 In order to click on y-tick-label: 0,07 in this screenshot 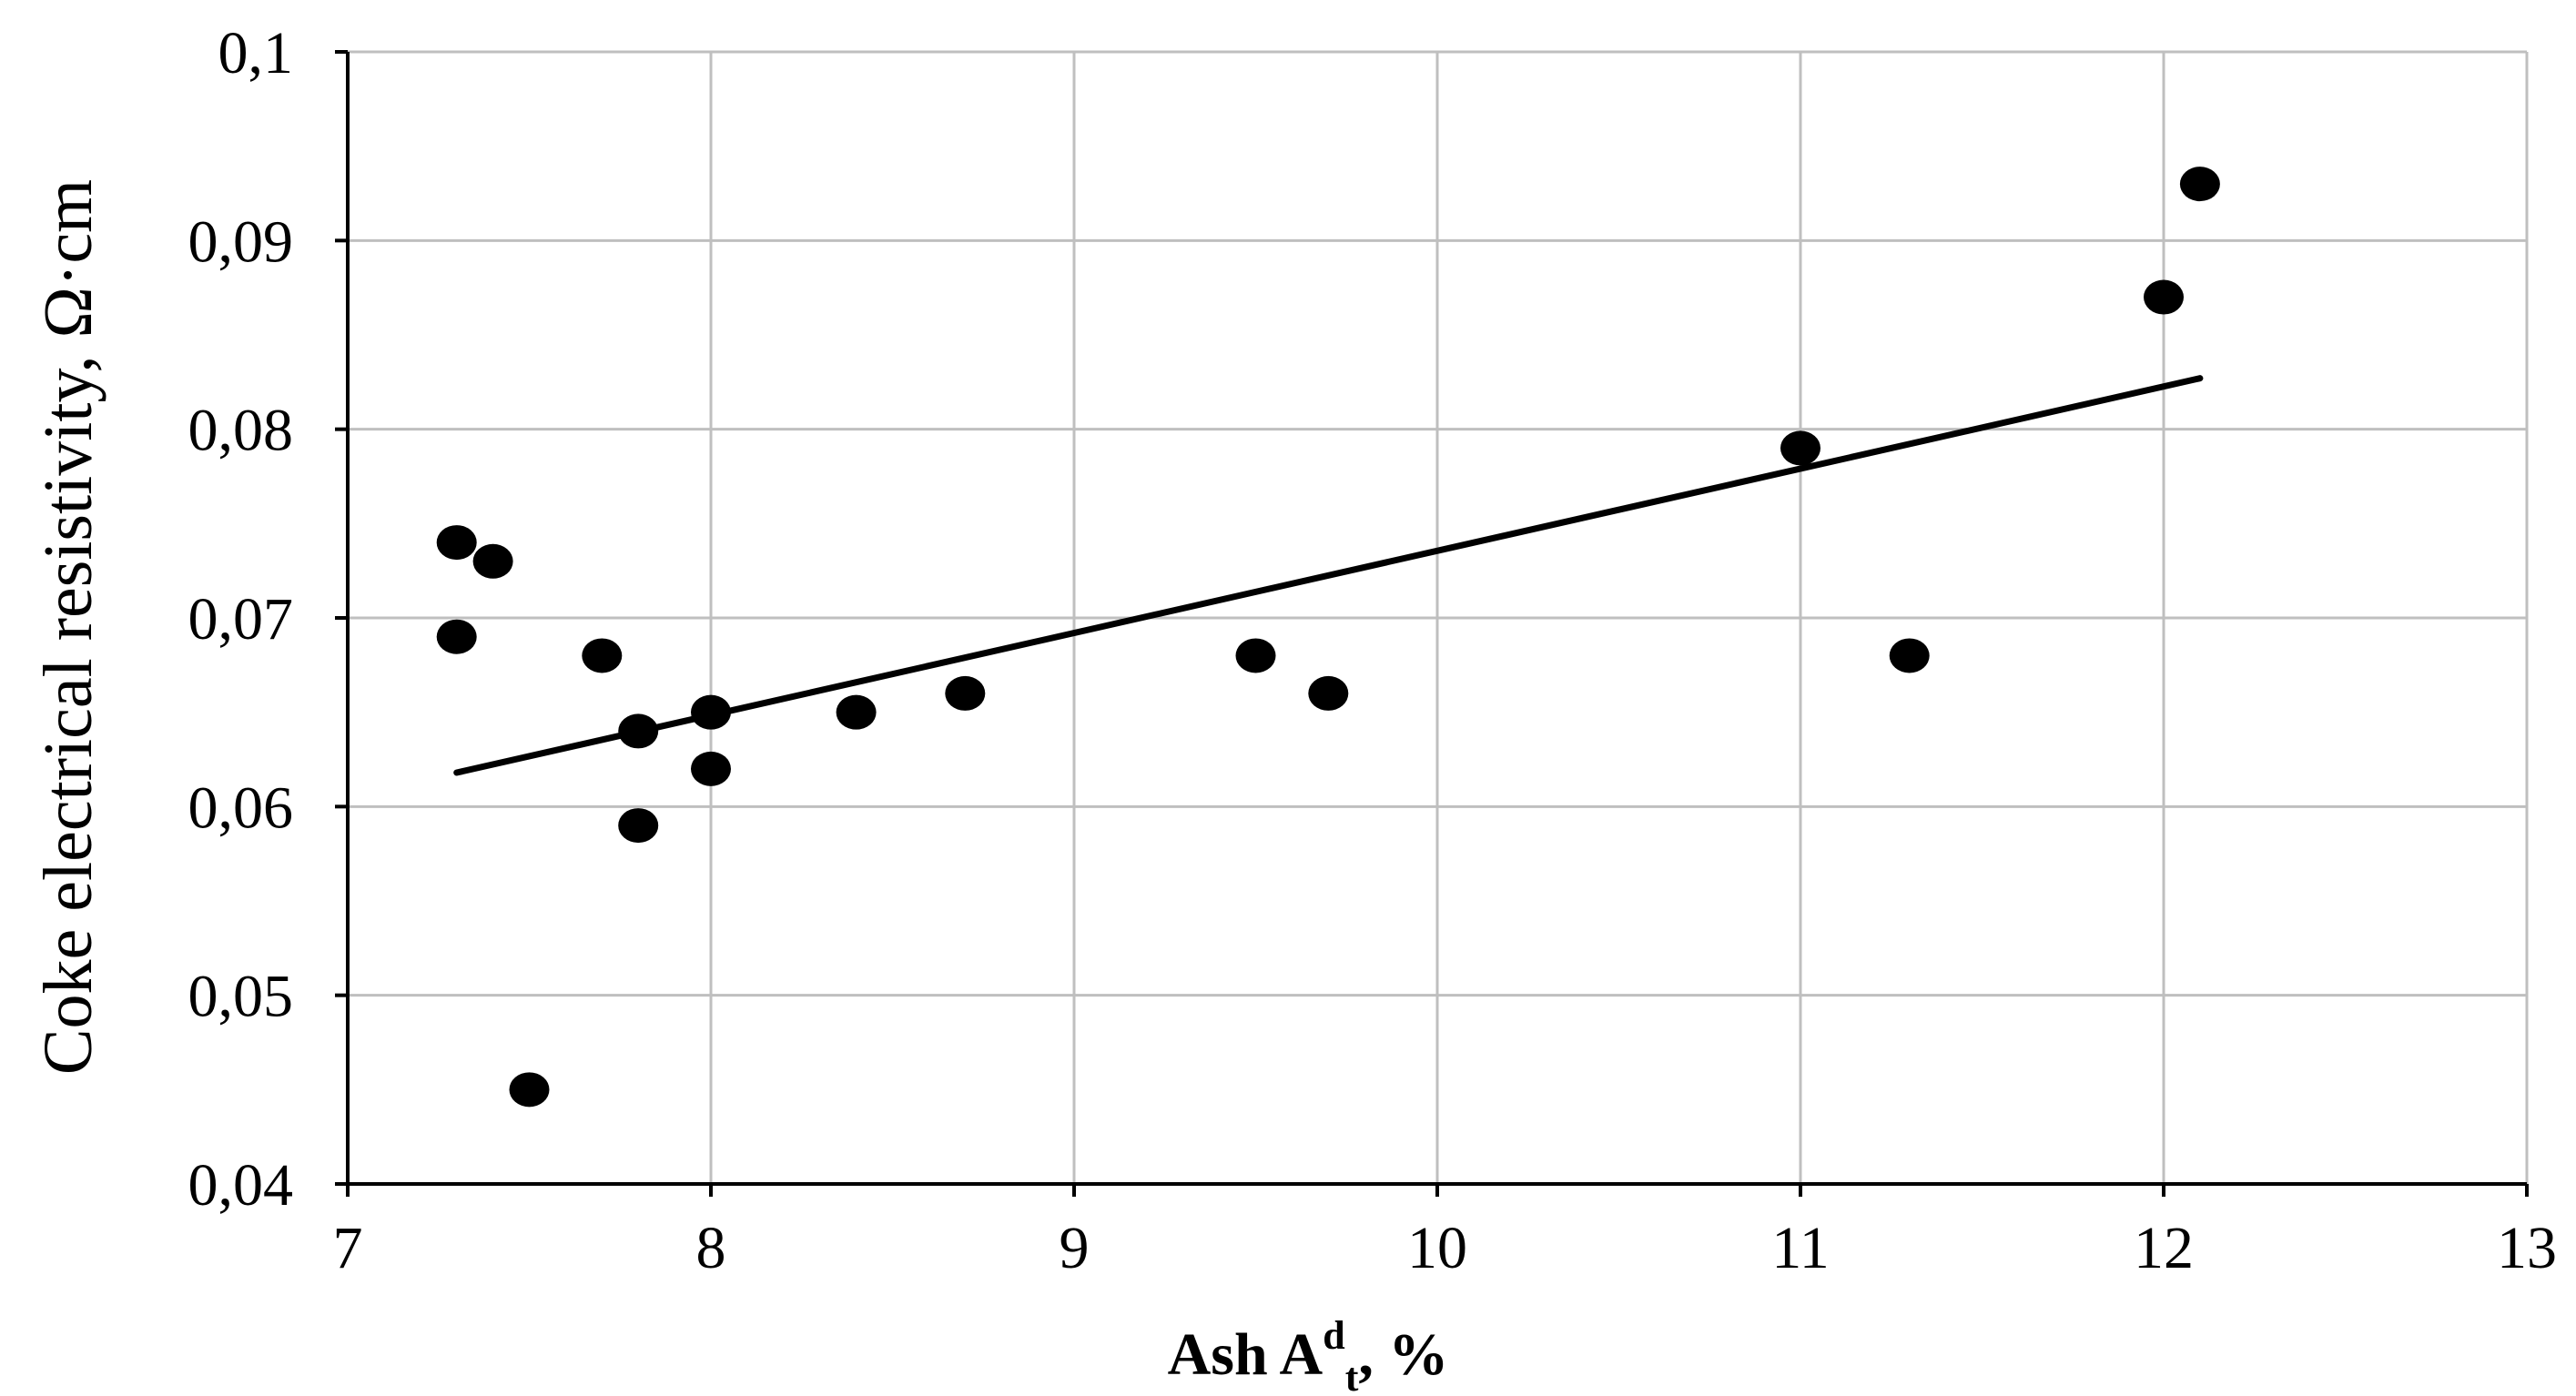, I will do `click(241, 619)`.